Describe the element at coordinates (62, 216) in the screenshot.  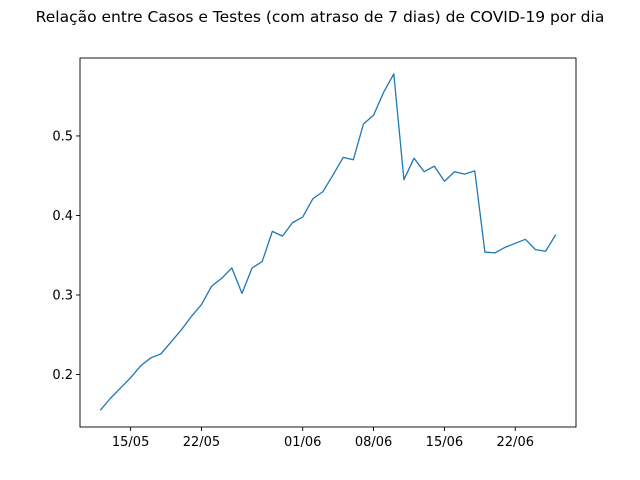
I see `y-tick-label: 0.4` at that location.